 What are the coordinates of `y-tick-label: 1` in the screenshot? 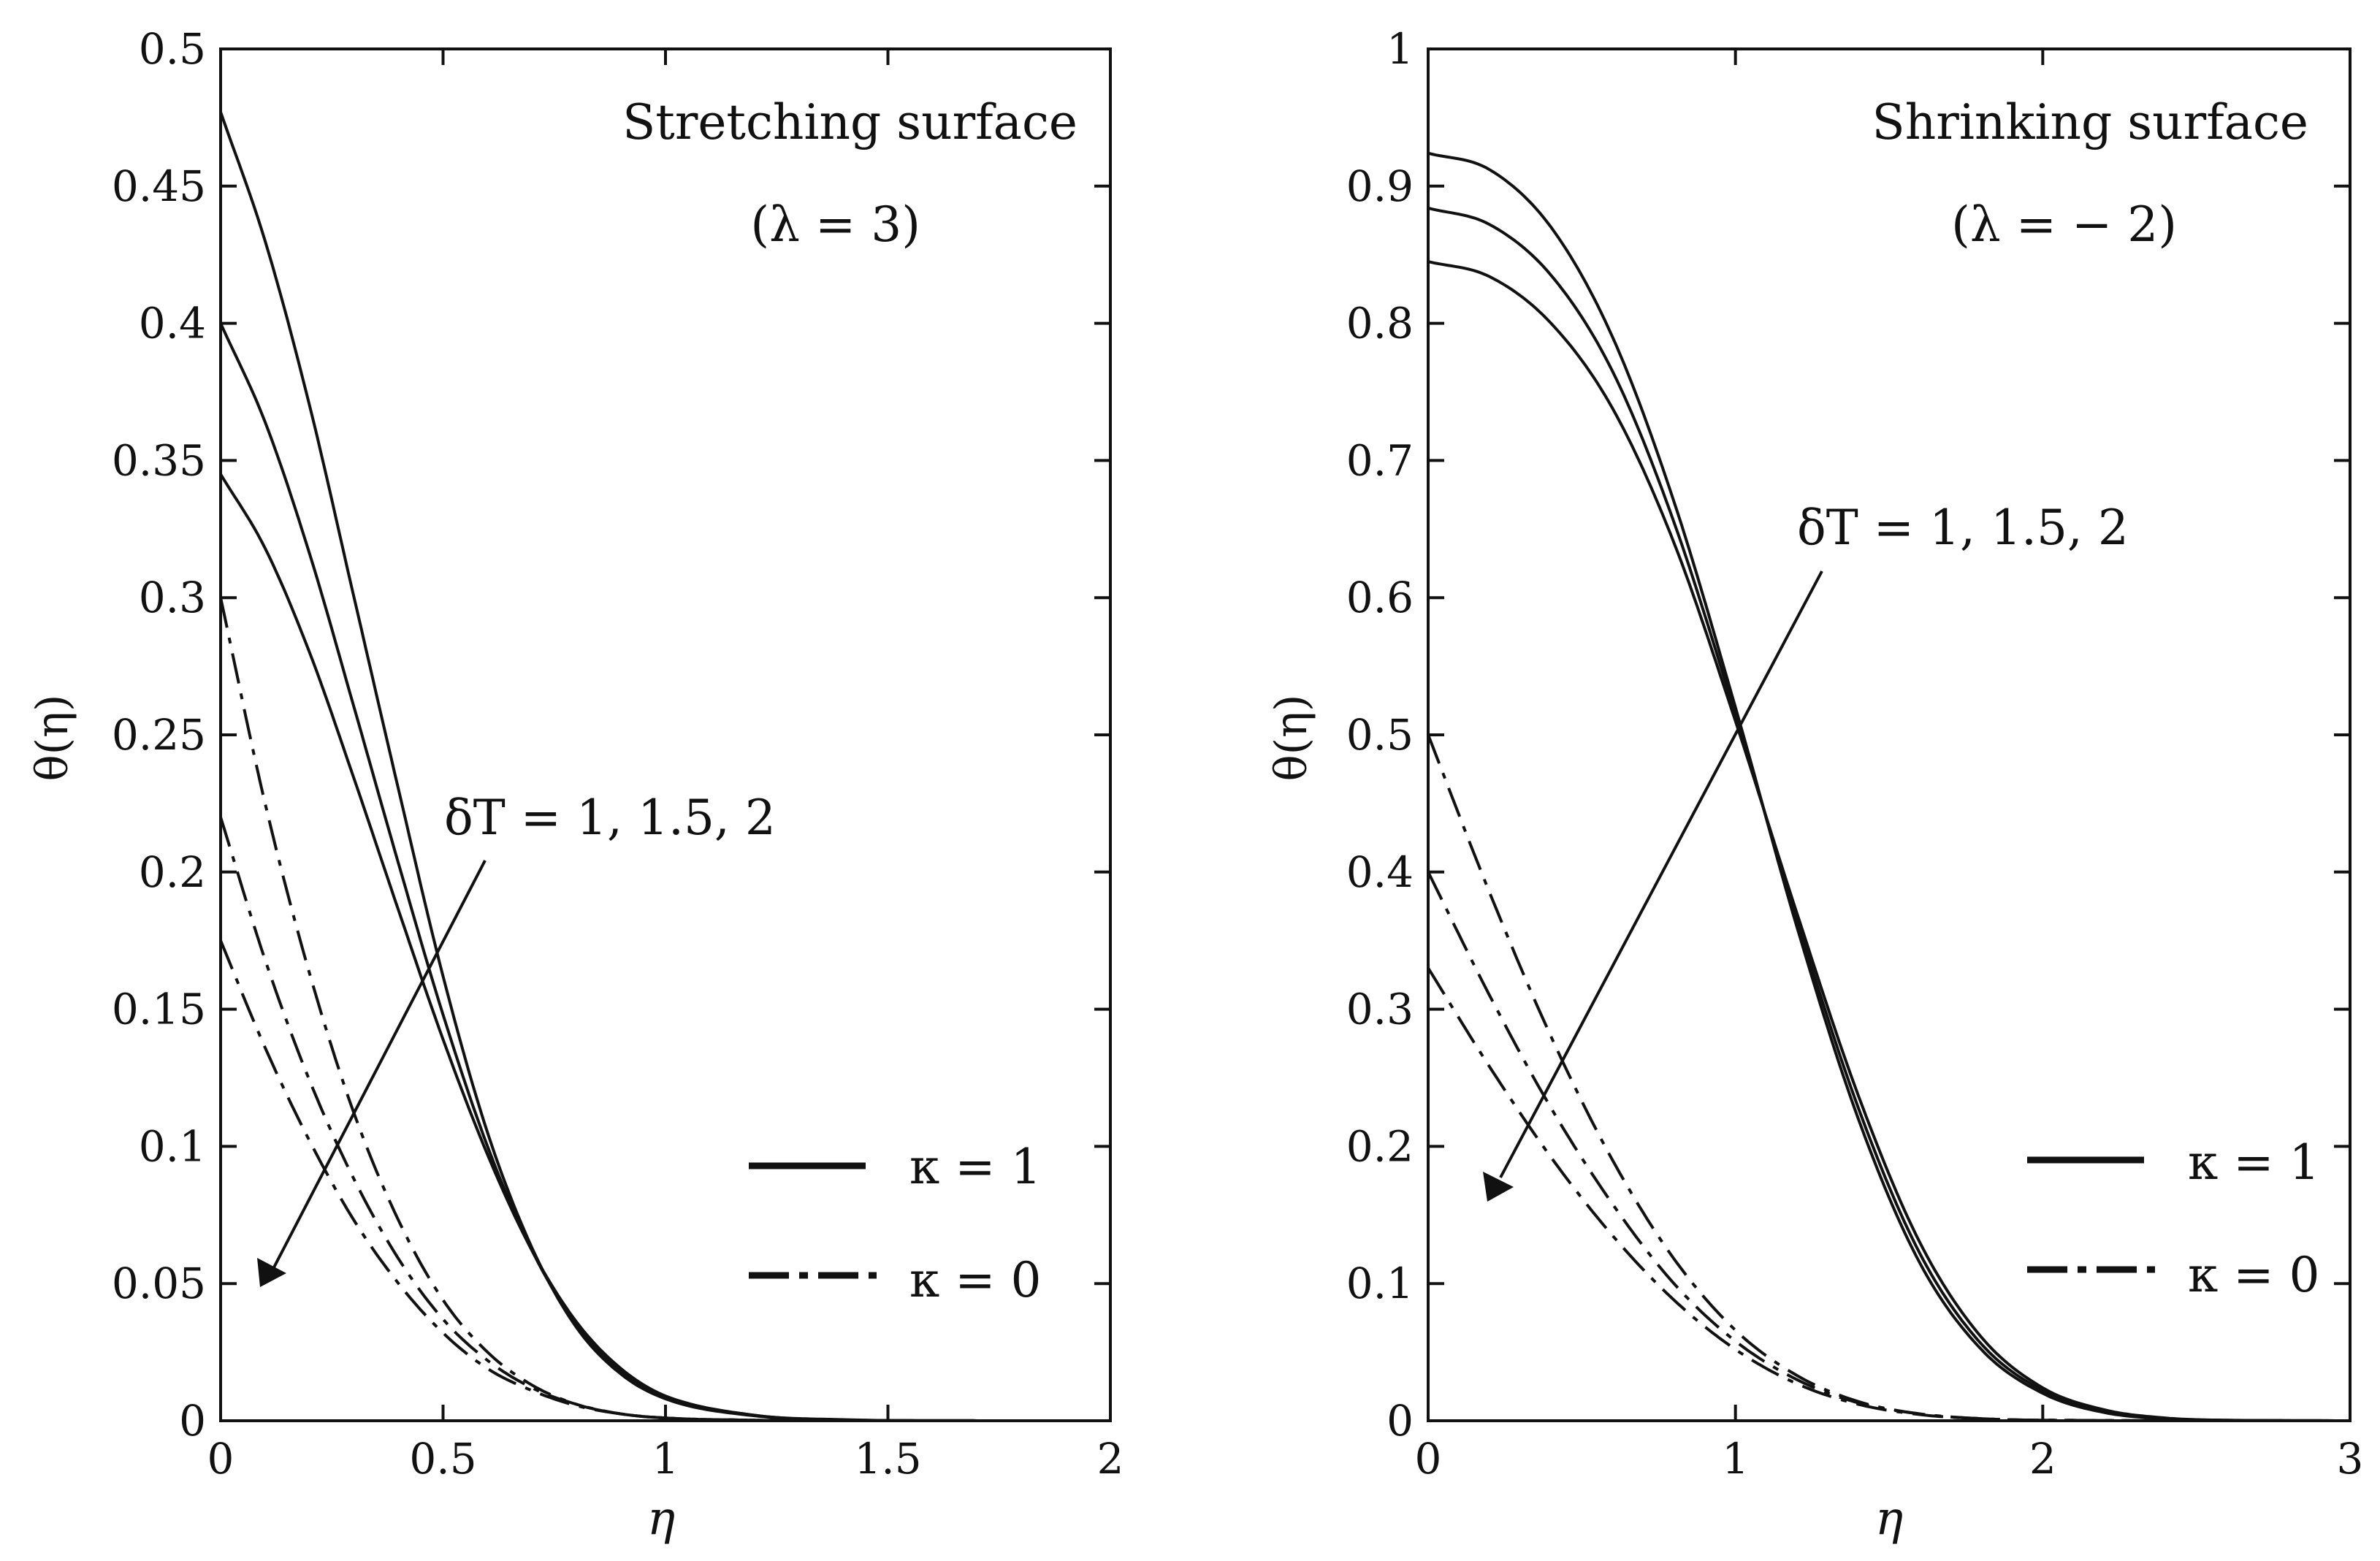 It's located at (1400, 49).